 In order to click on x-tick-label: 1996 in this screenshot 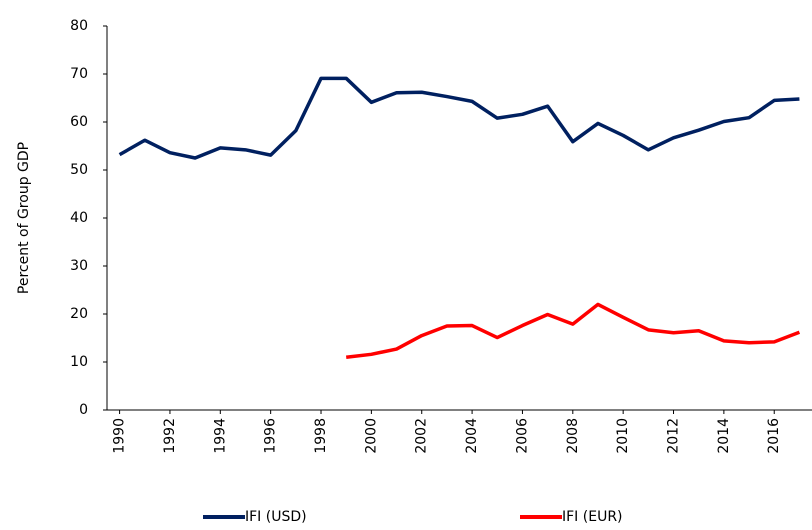, I will do `click(271, 436)`.